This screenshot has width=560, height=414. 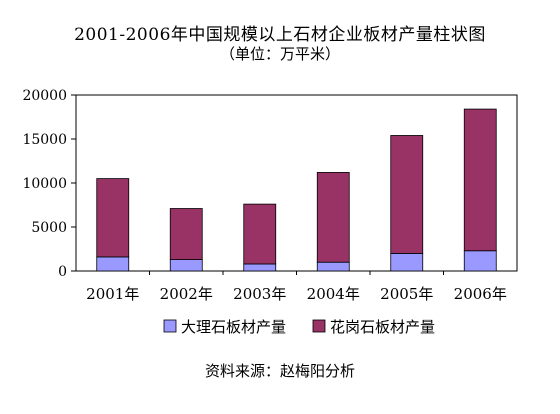 What do you see at coordinates (279, 54) in the screenshot?
I see `chart-subtitle: （单位：万平米）` at bounding box center [279, 54].